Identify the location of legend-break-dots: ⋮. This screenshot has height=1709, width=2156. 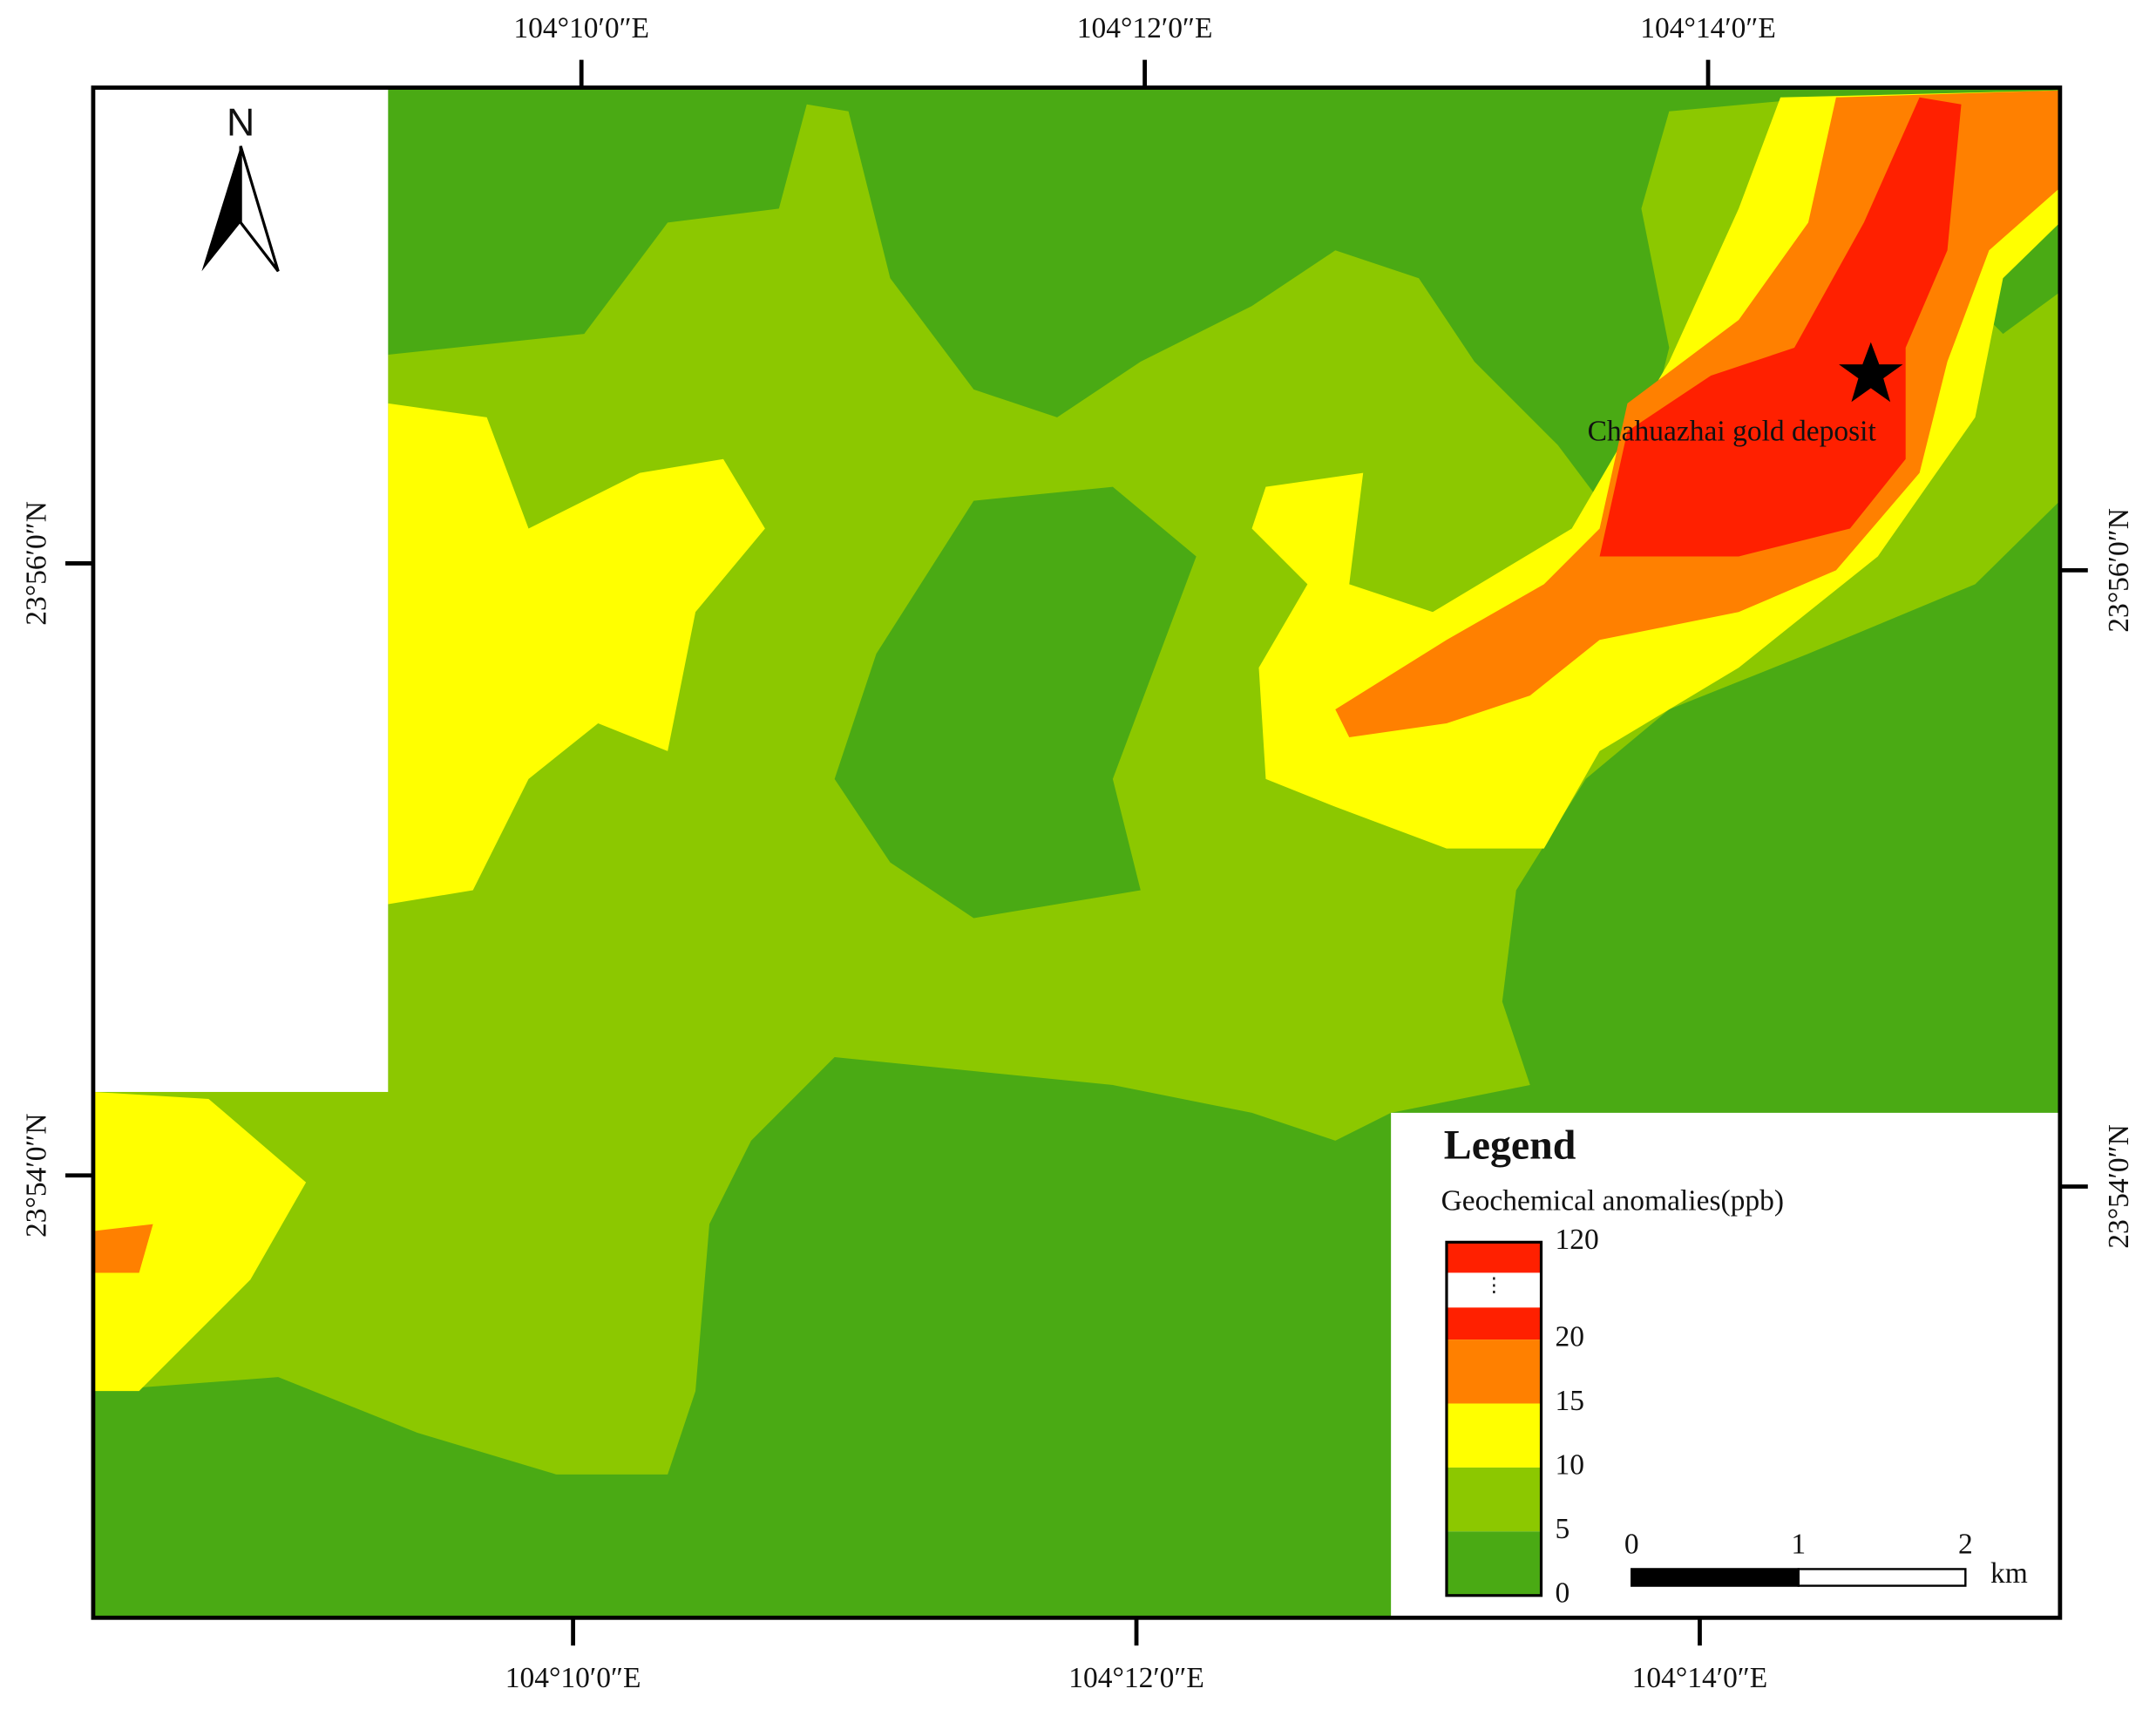
(1493, 1285).